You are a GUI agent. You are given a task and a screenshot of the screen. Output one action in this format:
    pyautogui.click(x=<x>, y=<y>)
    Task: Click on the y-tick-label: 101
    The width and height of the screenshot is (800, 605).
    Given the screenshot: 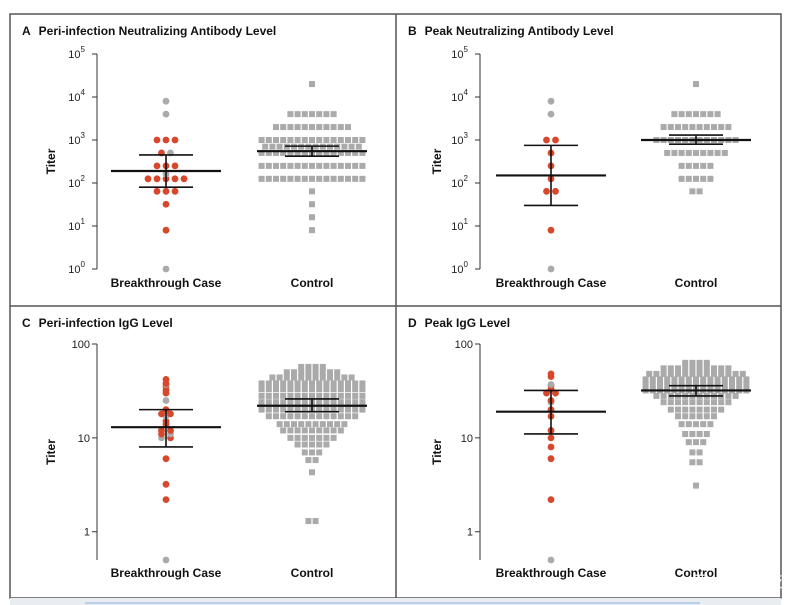 What is the action you would take?
    pyautogui.click(x=76, y=225)
    